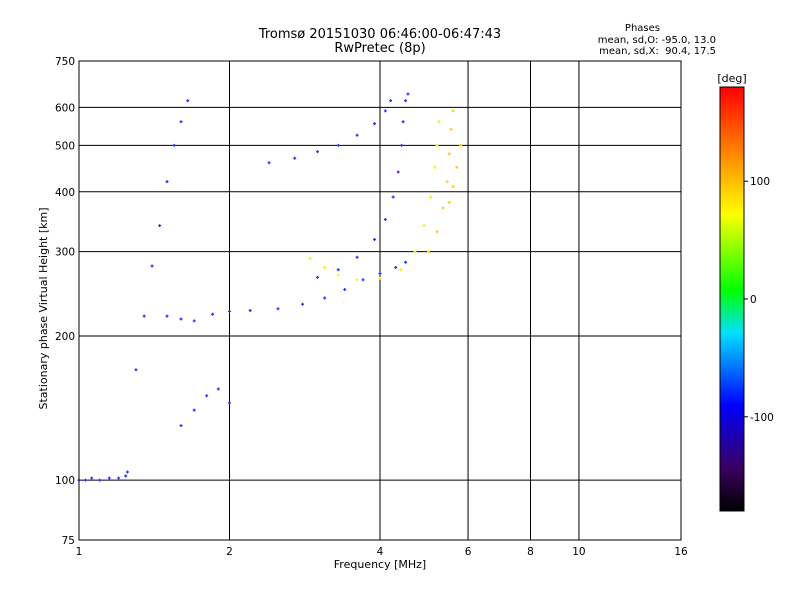 Image resolution: width=800 pixels, height=600 pixels. What do you see at coordinates (760, 182) in the screenshot?
I see `colorbar-tick-label: 100` at bounding box center [760, 182].